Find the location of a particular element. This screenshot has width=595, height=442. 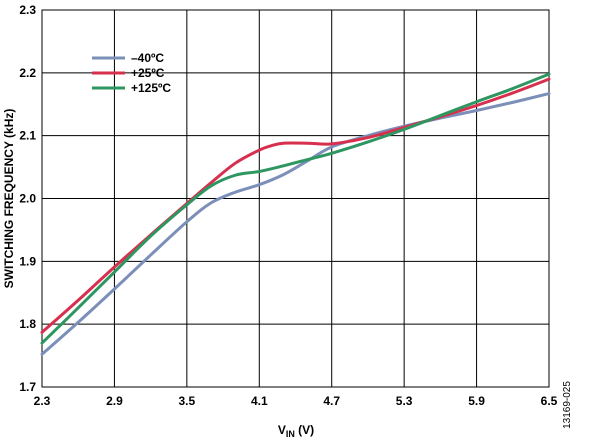

x-tick-label: 2.9 is located at coordinates (114, 401).